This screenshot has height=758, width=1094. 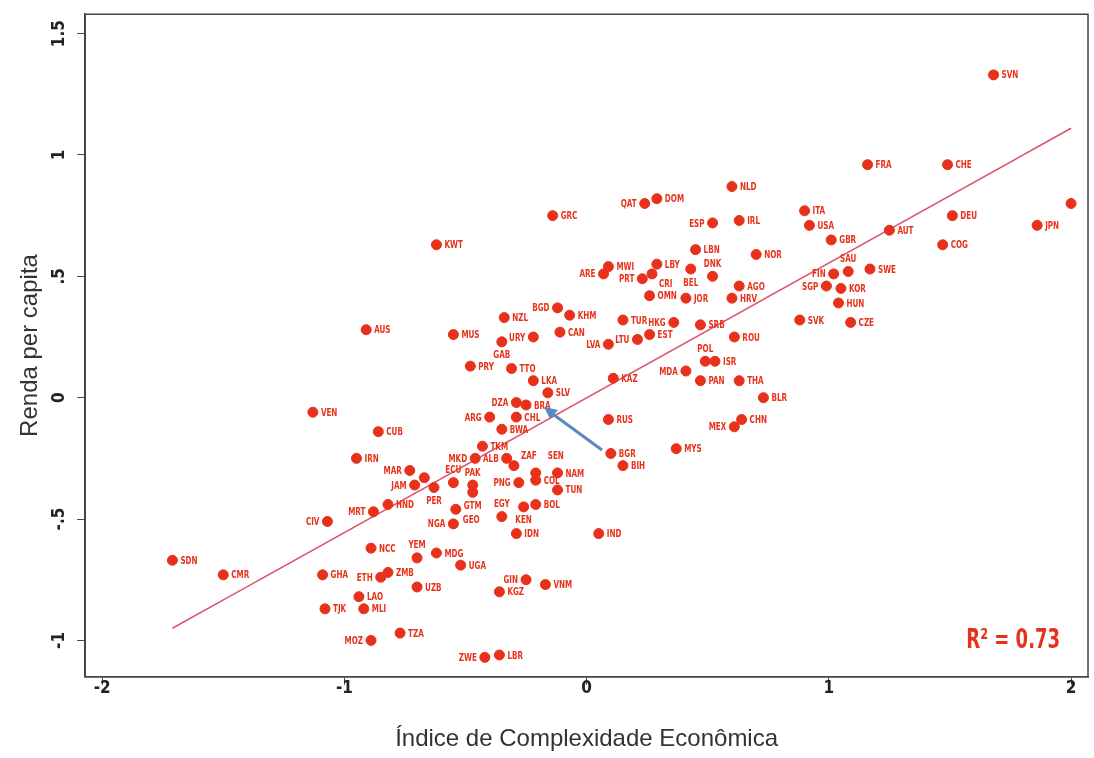 What do you see at coordinates (555, 455) in the screenshot?
I see `annotation: SEN` at bounding box center [555, 455].